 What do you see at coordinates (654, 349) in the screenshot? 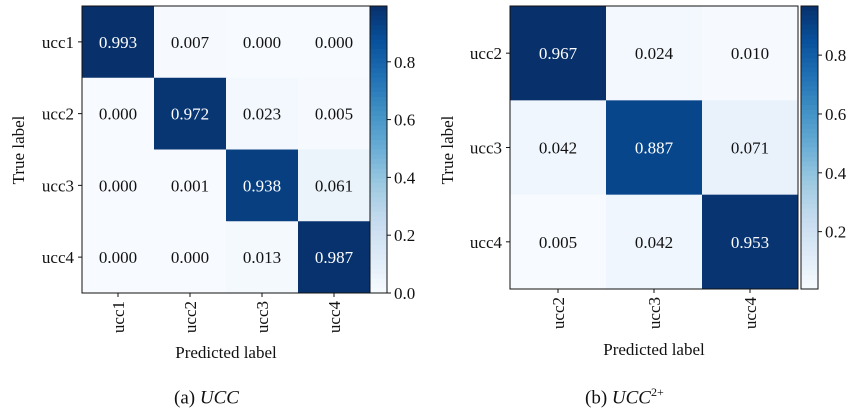
I see `x-axis-label: Predicted label` at bounding box center [654, 349].